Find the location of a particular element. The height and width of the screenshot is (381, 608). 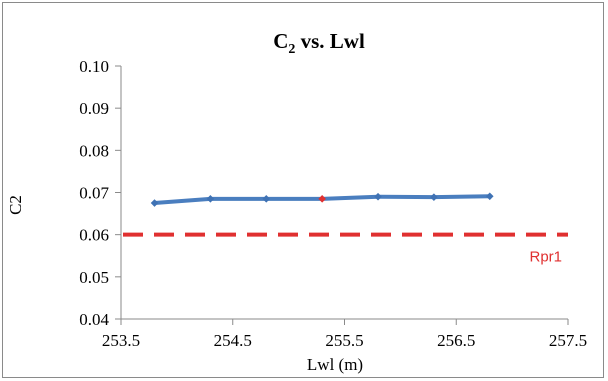

y-tick-label: 0.04 is located at coordinates (94, 319).